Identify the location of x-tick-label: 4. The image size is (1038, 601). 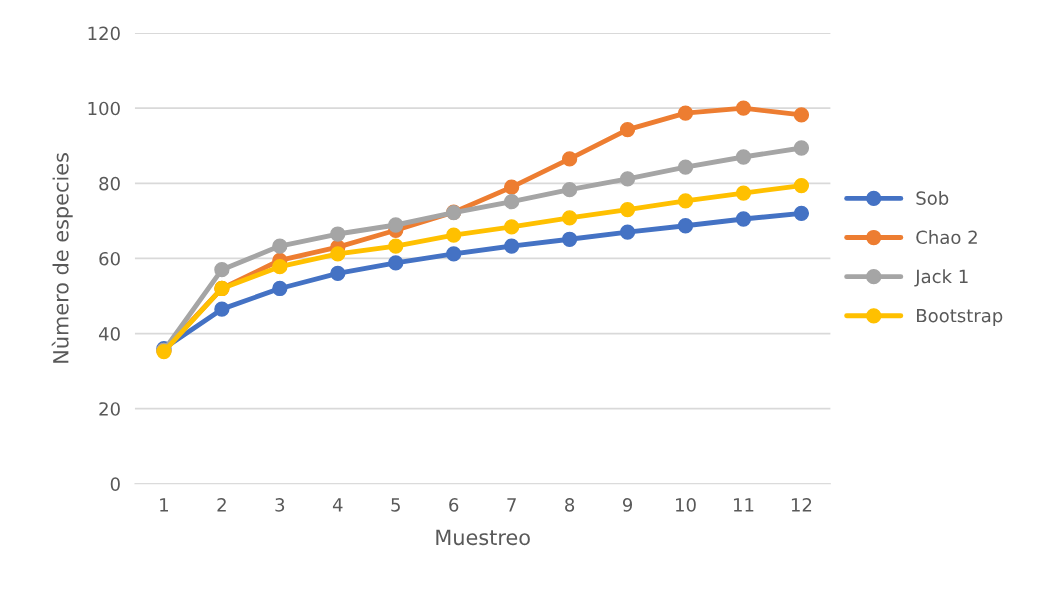
(337, 505).